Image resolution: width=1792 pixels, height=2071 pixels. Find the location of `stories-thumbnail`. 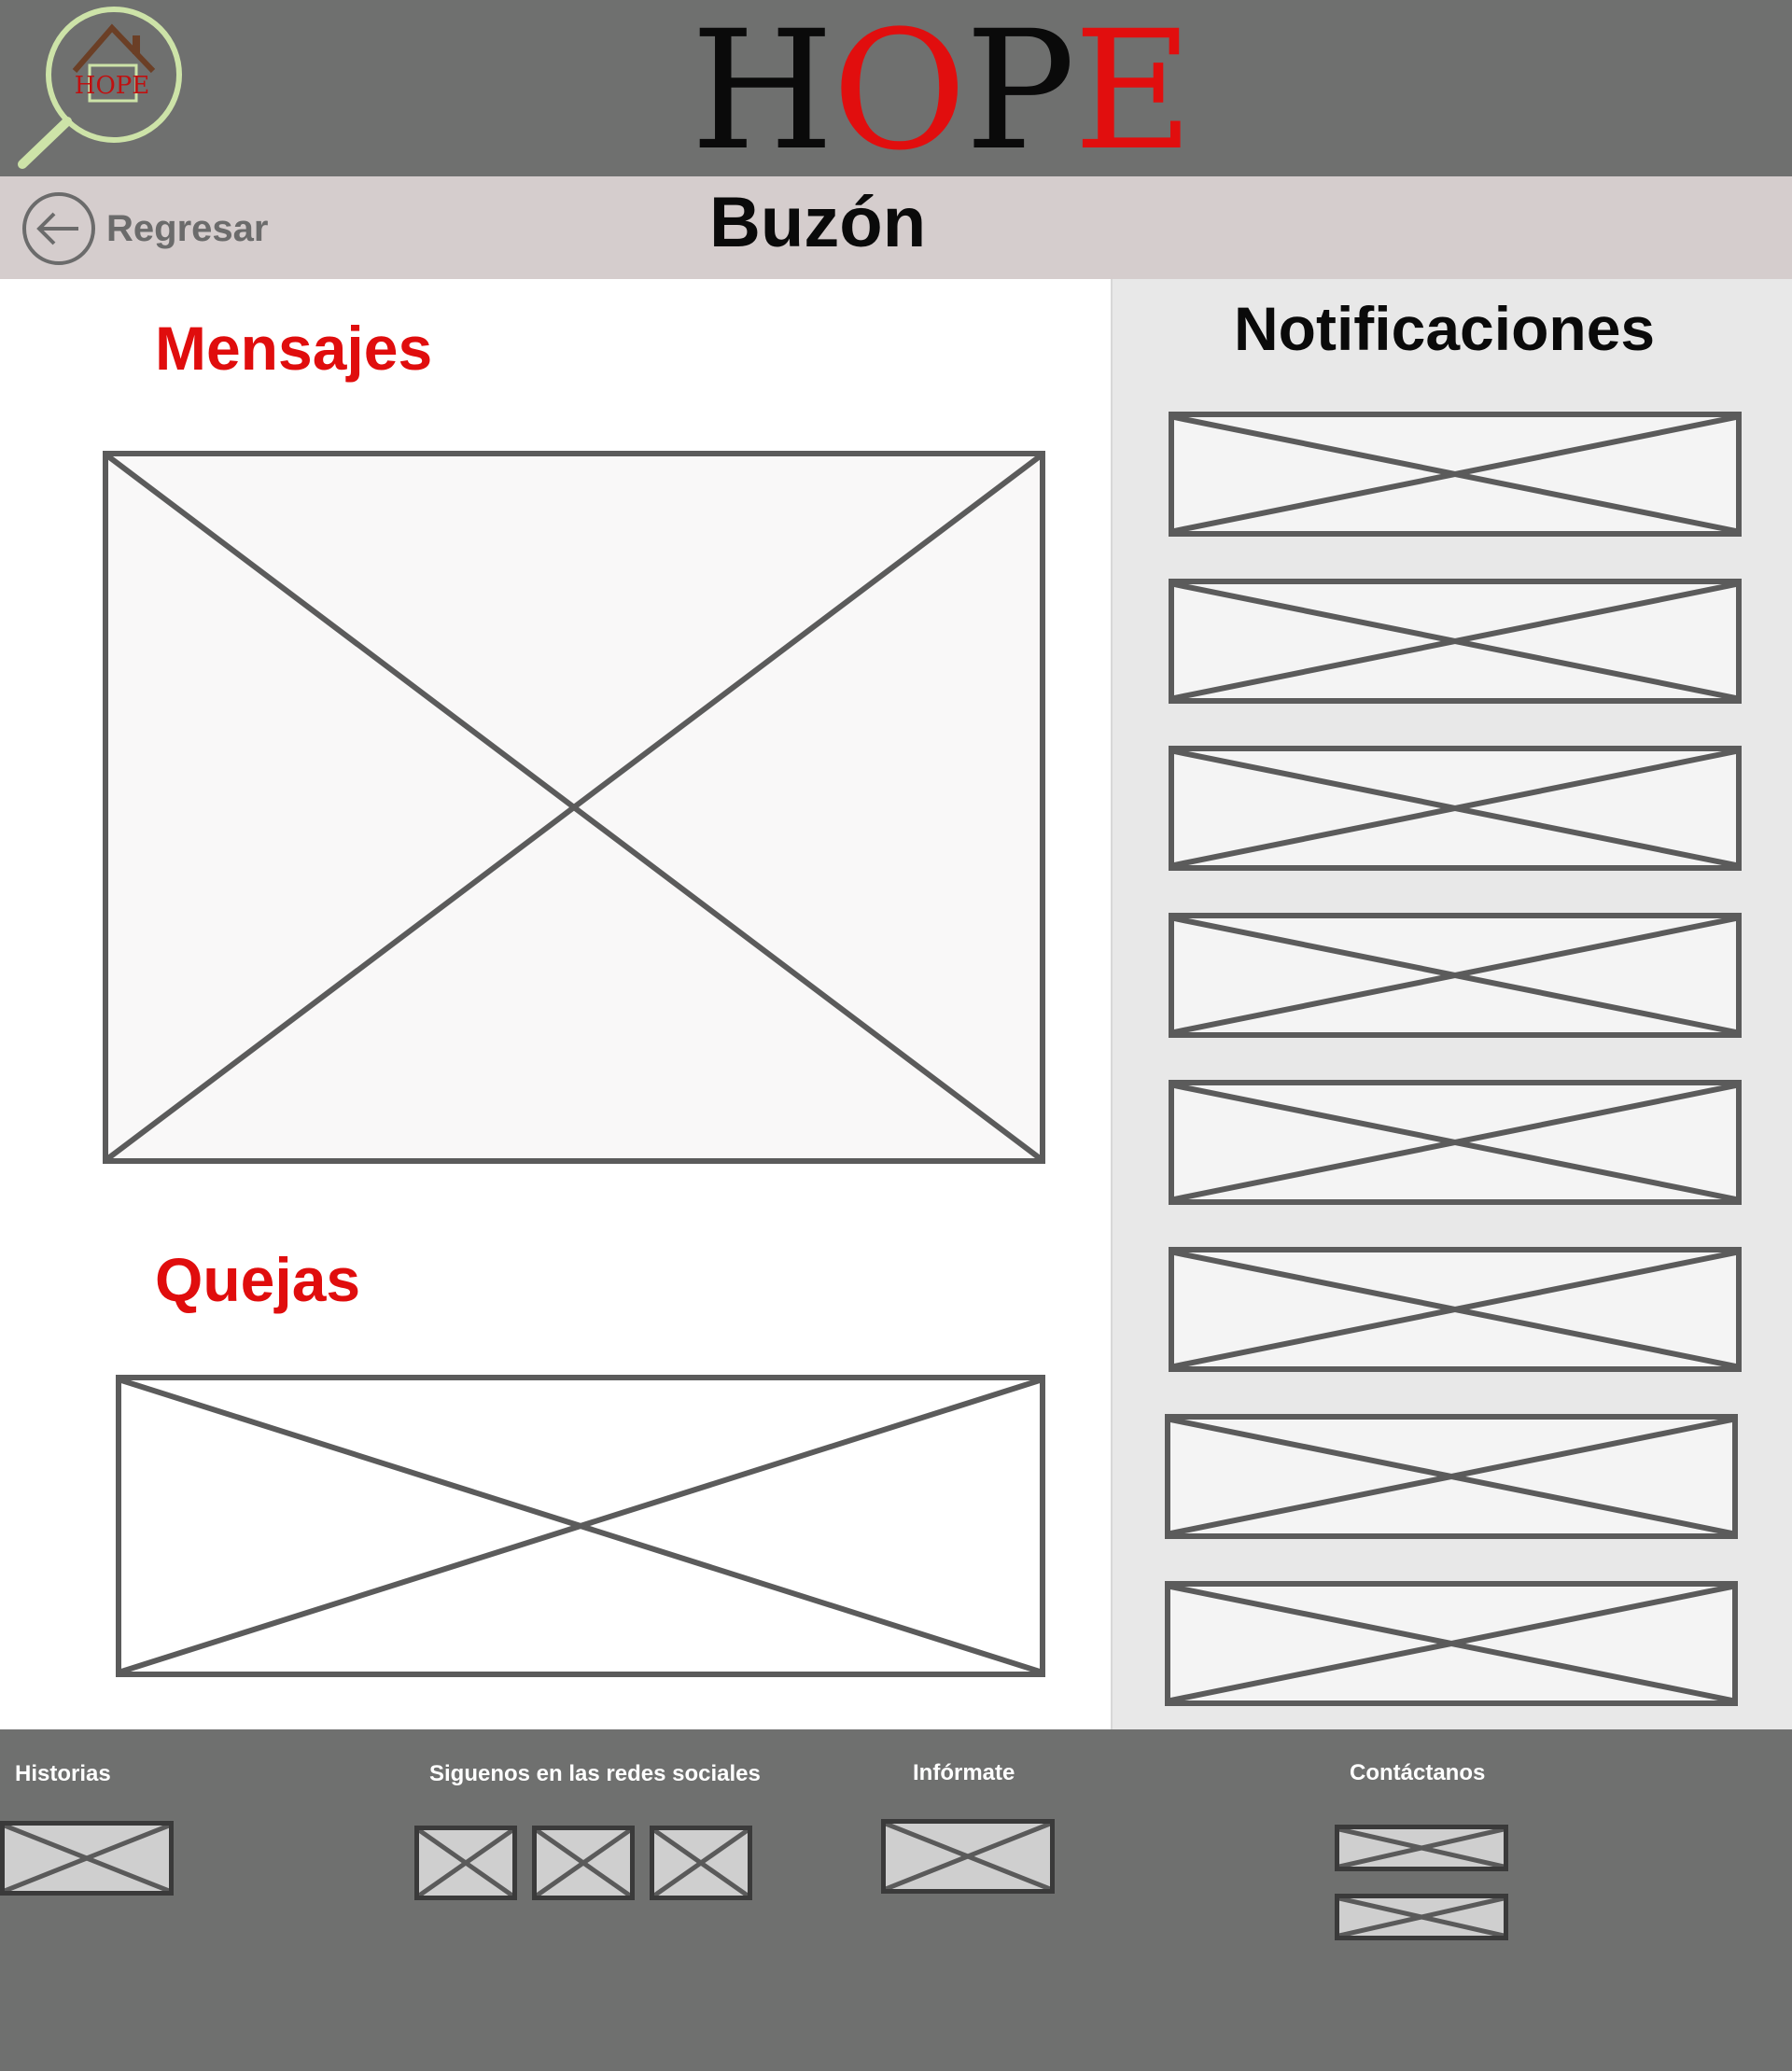

stories-thumbnail is located at coordinates (87, 1858).